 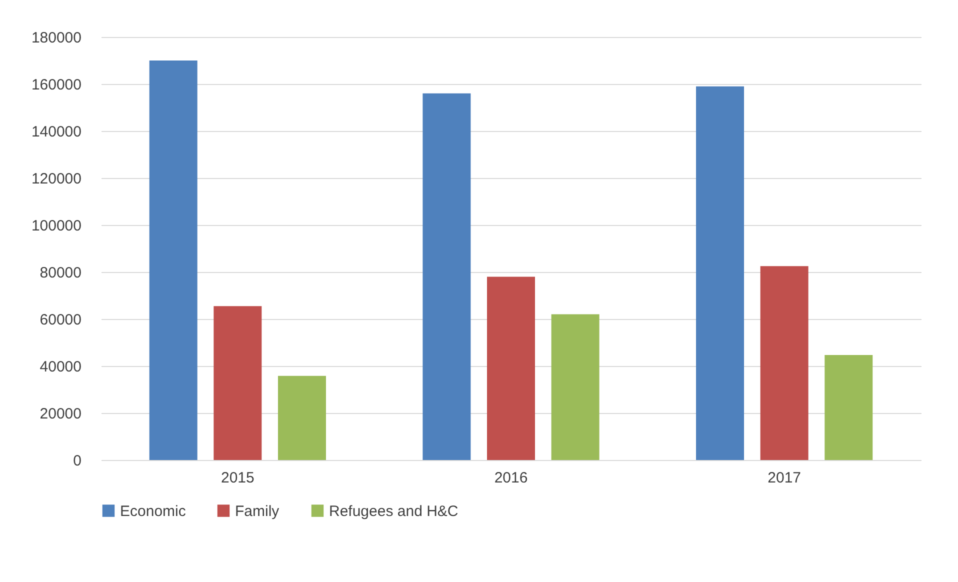 What do you see at coordinates (153, 511) in the screenshot?
I see `legend-label: Economic` at bounding box center [153, 511].